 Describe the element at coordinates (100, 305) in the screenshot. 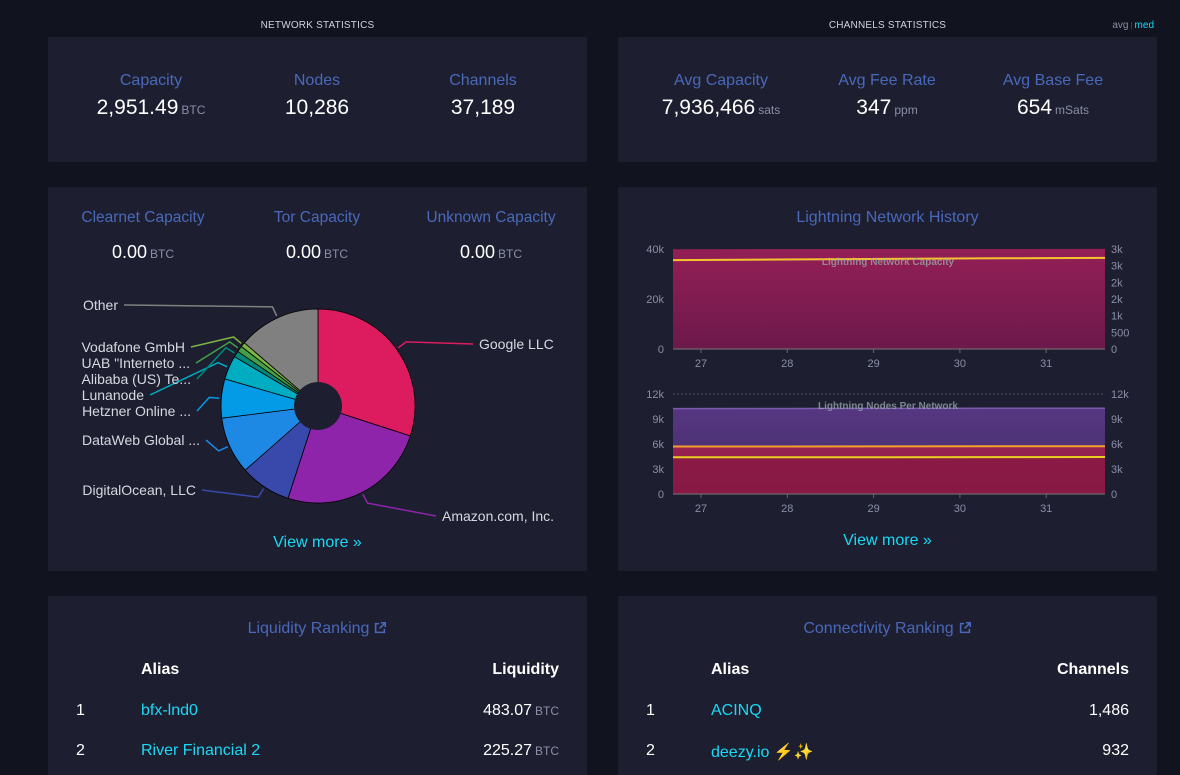

I see `pie-label: Other` at that location.